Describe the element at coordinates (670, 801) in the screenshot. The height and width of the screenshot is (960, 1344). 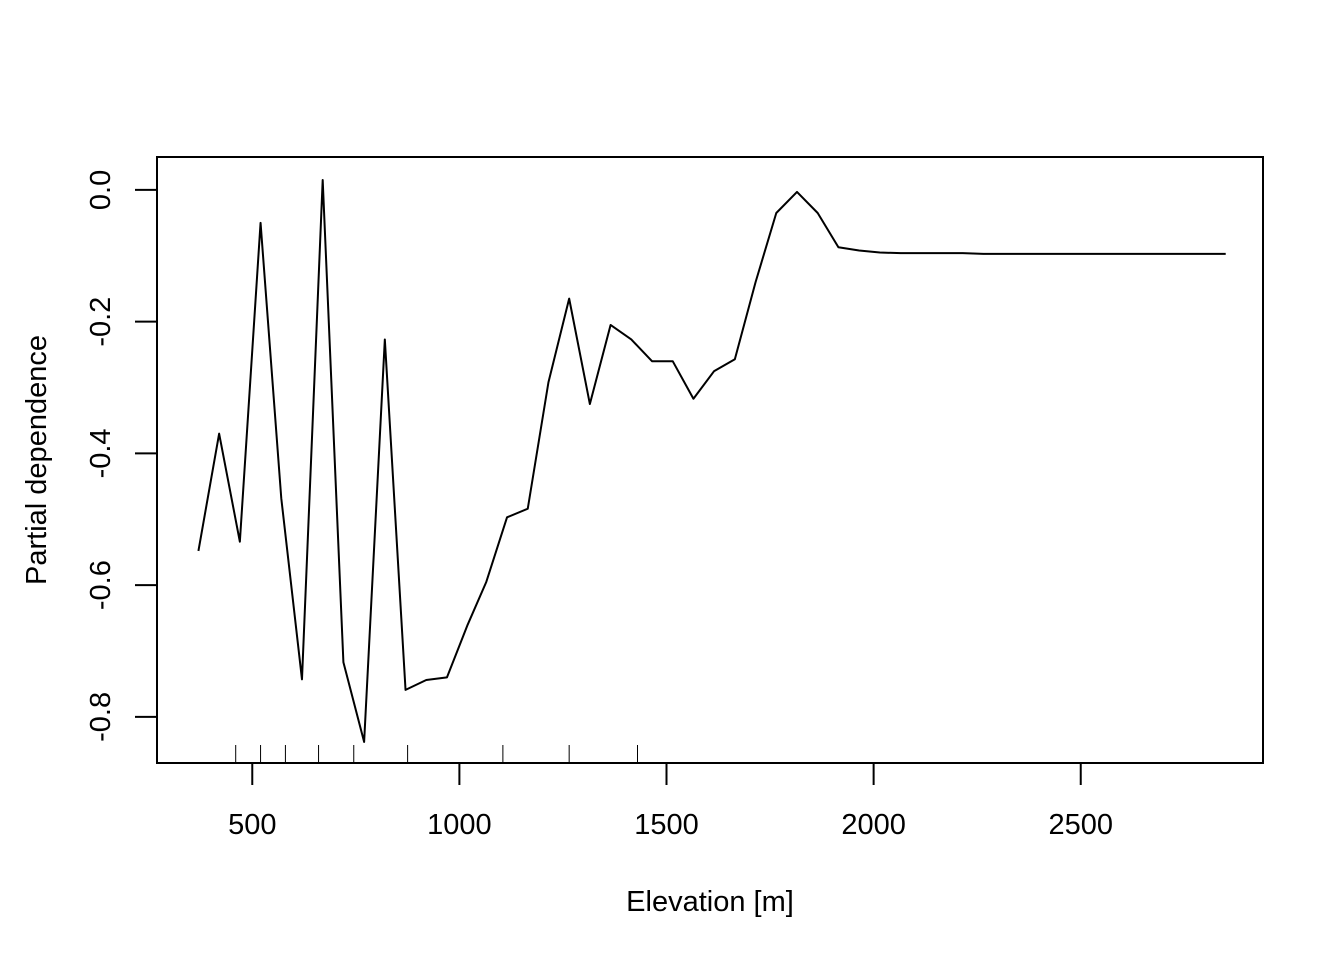
I see `x-axis: 500 1000 1500 2000 2500` at that location.